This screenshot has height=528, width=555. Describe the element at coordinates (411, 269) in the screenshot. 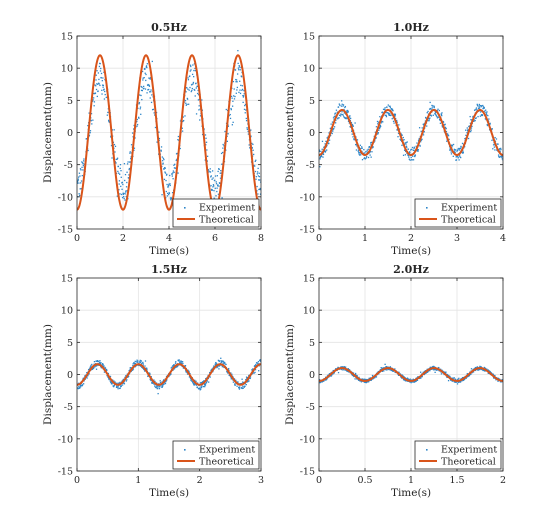

I see `chart-title: 2.0Hz` at that location.